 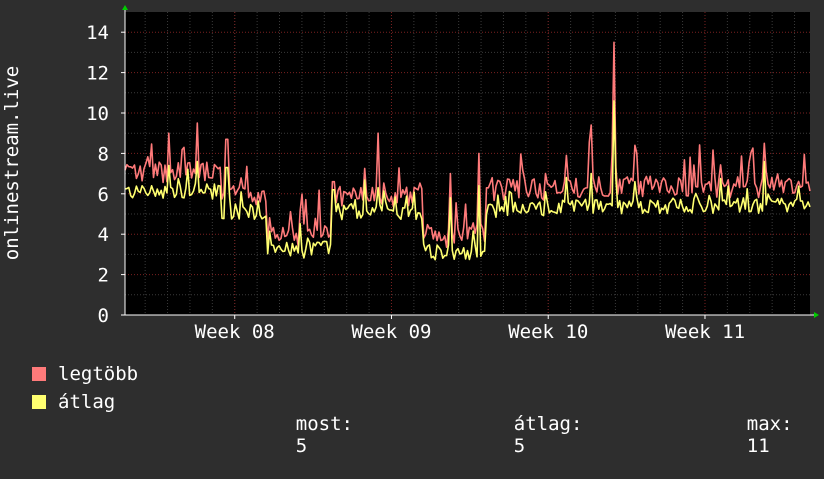 I want to click on stat-max: max: 11, so click(x=747, y=435).